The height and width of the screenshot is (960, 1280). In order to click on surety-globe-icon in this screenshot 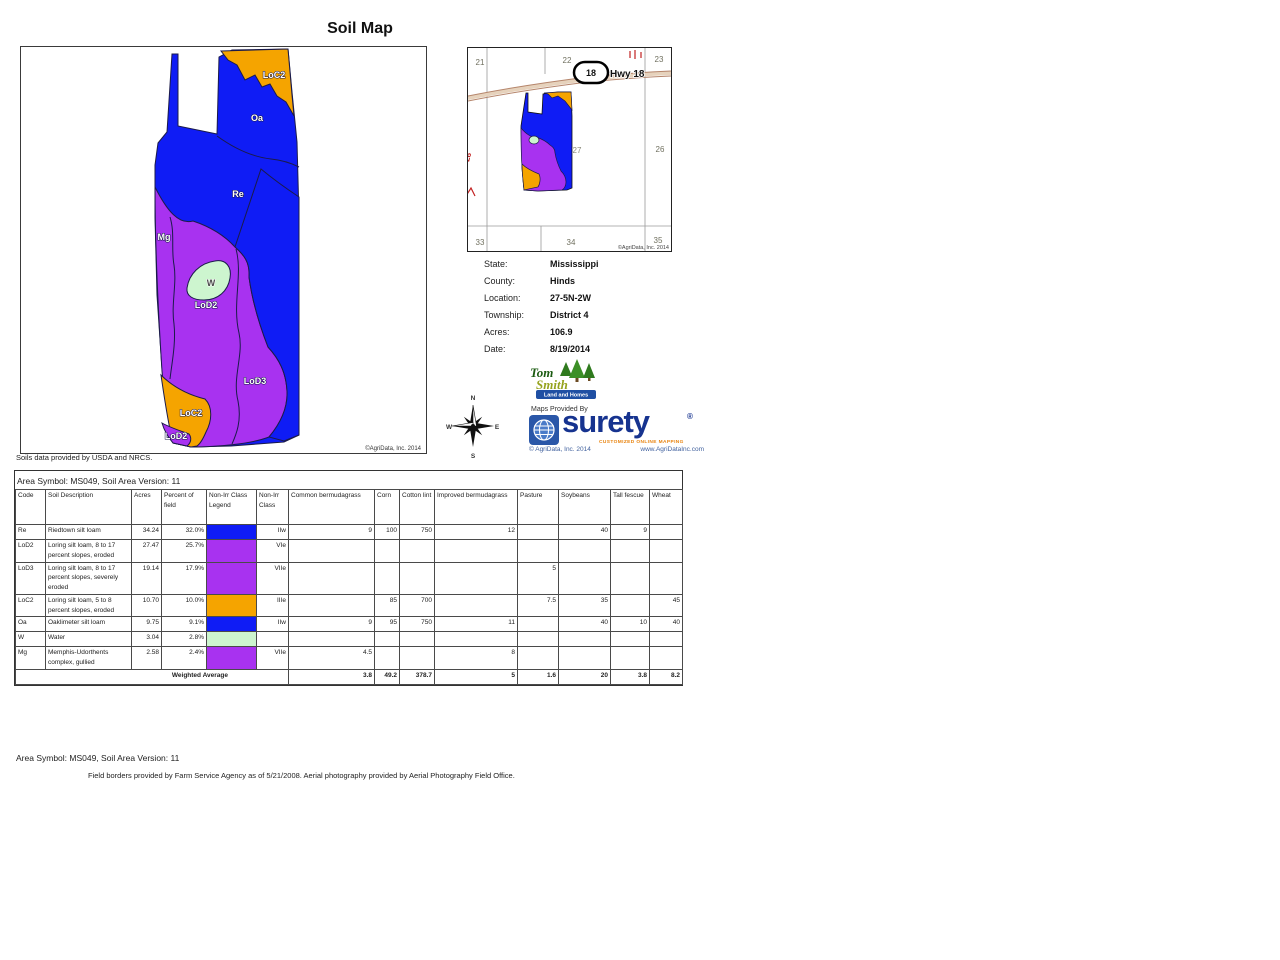, I will do `click(544, 430)`.